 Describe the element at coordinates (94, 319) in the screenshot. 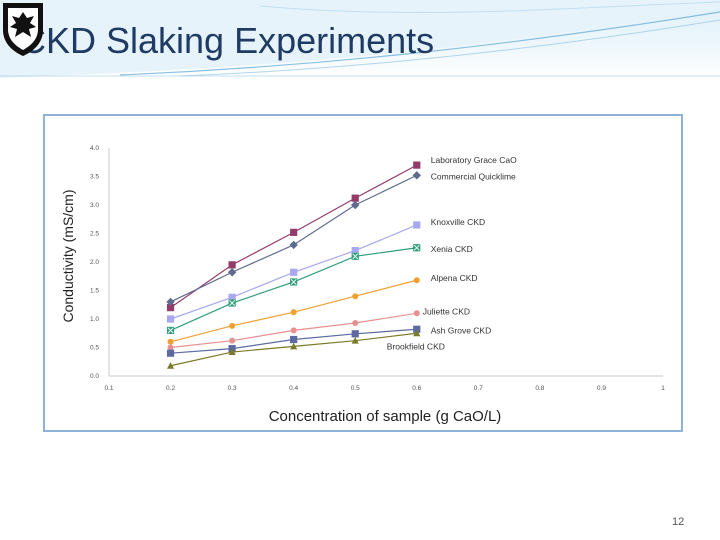

I see `y-tick-label: 1.0` at that location.